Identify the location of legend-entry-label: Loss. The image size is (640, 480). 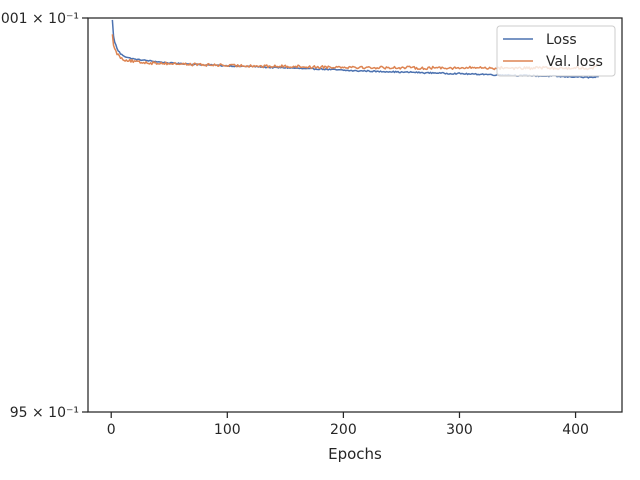
(561, 40).